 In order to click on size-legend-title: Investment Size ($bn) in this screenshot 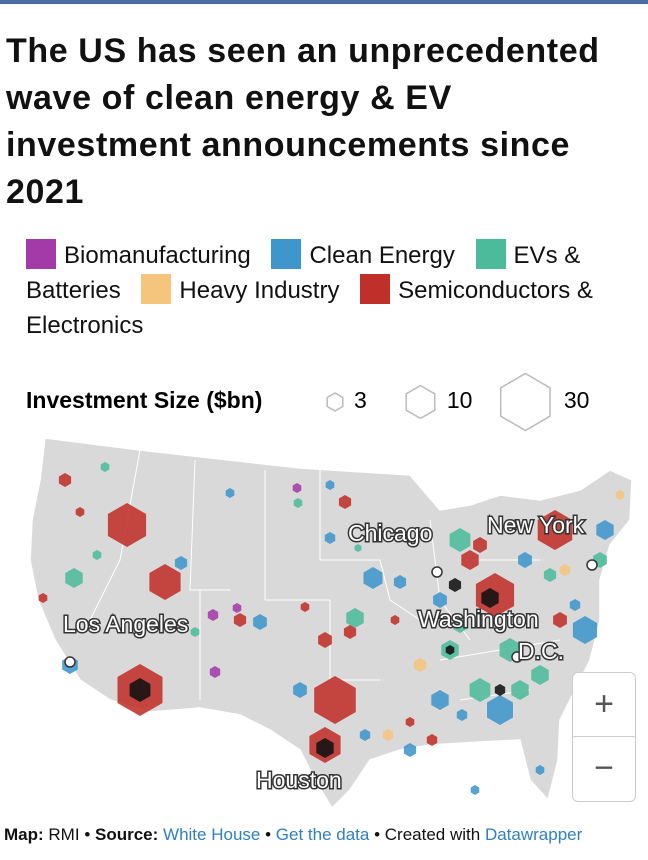, I will do `click(144, 400)`.